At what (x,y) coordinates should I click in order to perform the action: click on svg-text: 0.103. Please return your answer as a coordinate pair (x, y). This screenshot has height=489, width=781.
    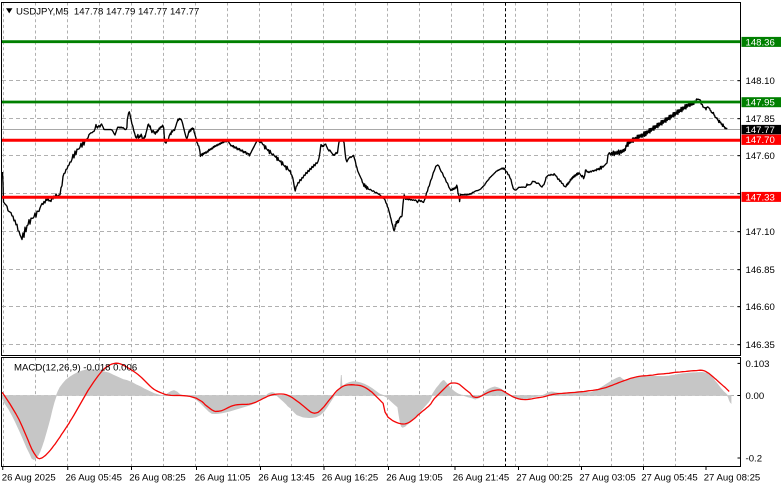
    Looking at the image, I should click on (758, 364).